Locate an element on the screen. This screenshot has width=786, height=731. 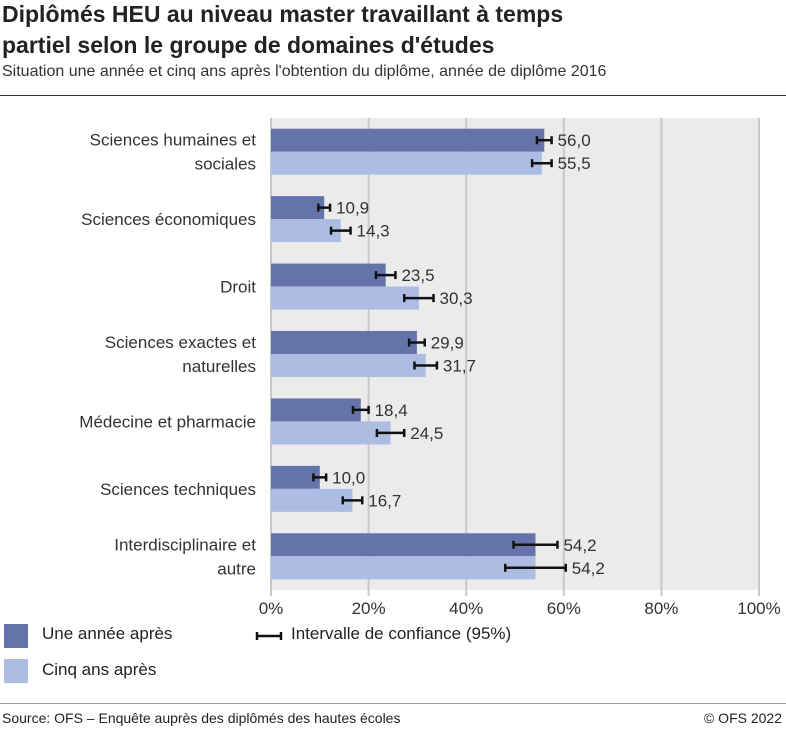
category-label: Interdisciplinaire et is located at coordinates (185, 544).